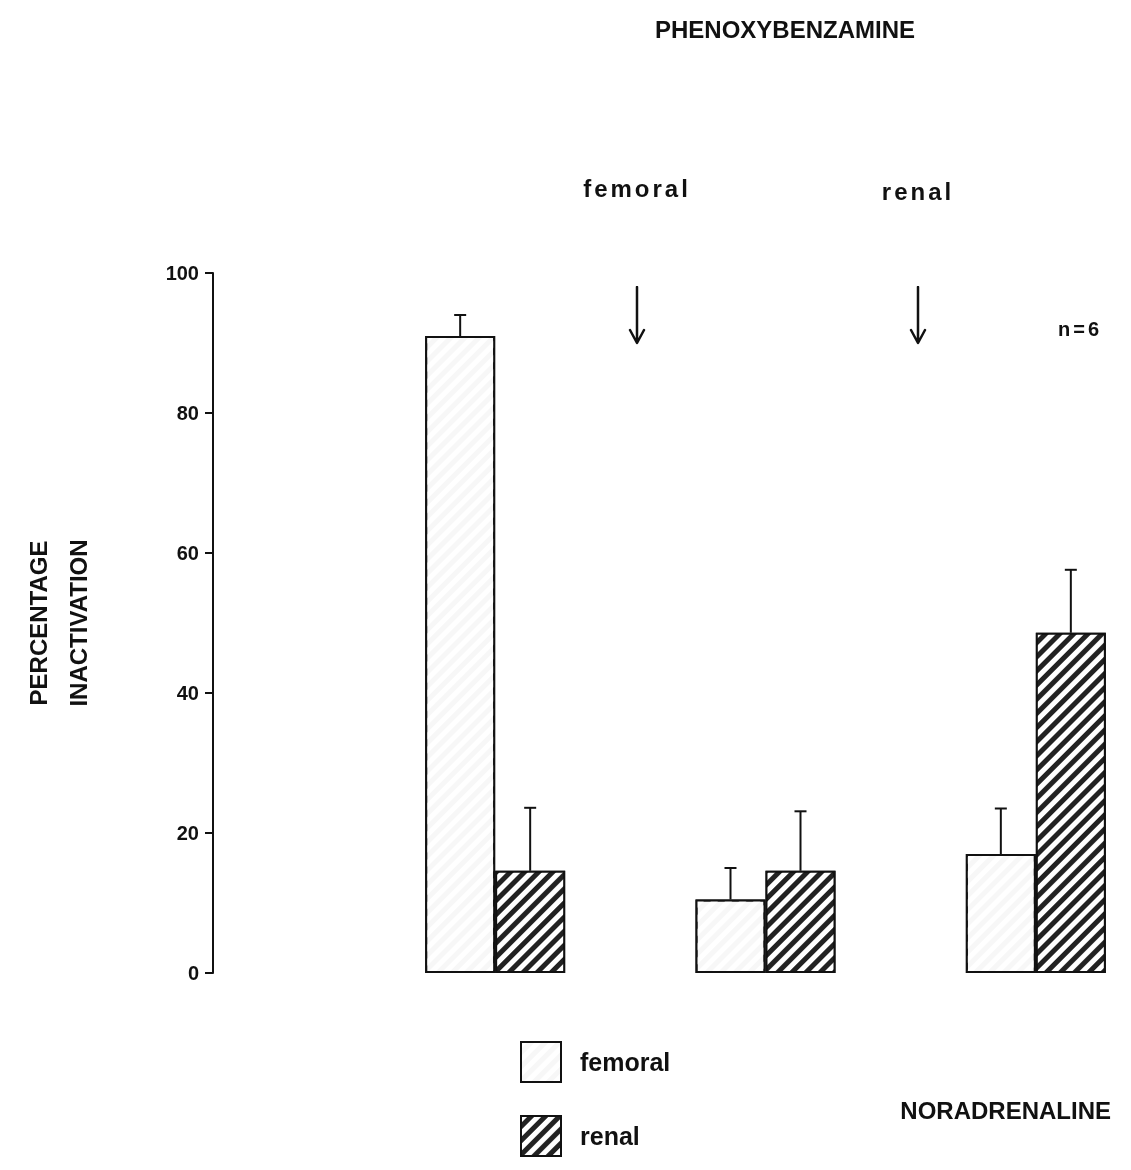  What do you see at coordinates (58, 623) in the screenshot?
I see `y-axis-title: PERCENTAGE INACTIVATION` at bounding box center [58, 623].